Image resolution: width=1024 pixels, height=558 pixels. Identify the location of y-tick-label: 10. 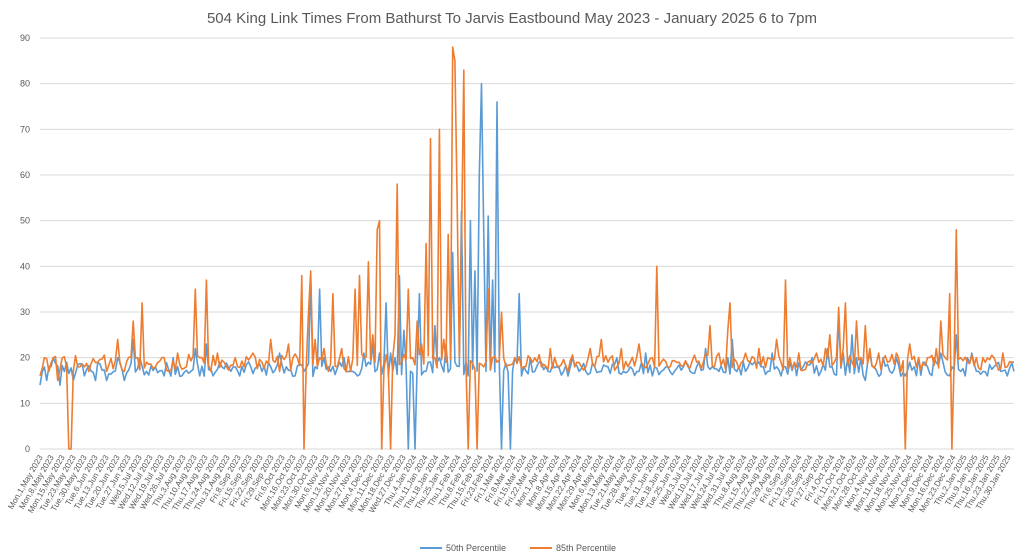
(25, 403).